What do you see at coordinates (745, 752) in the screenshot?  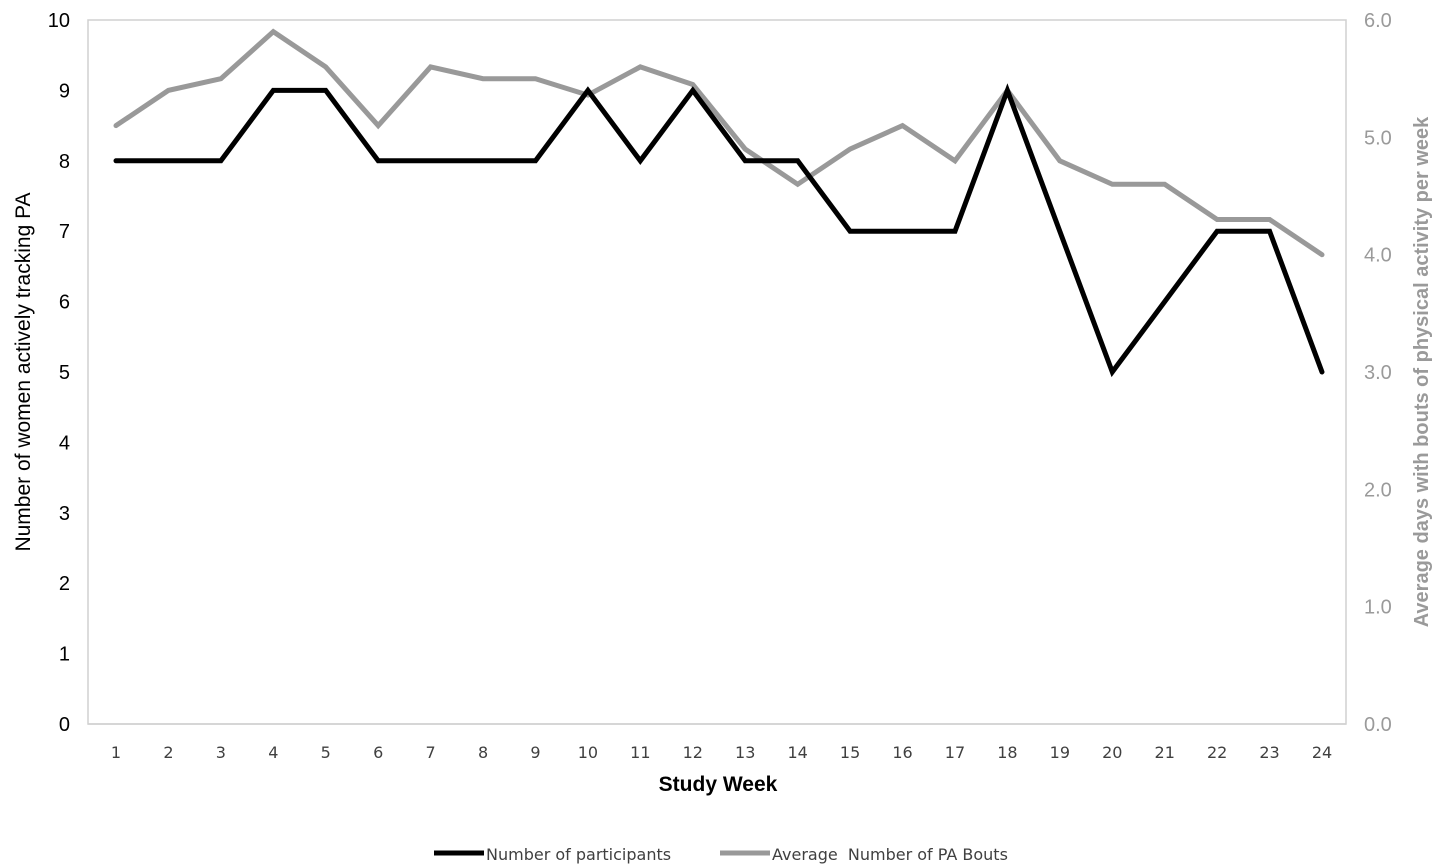 I see `x-tick-label: 13` at bounding box center [745, 752].